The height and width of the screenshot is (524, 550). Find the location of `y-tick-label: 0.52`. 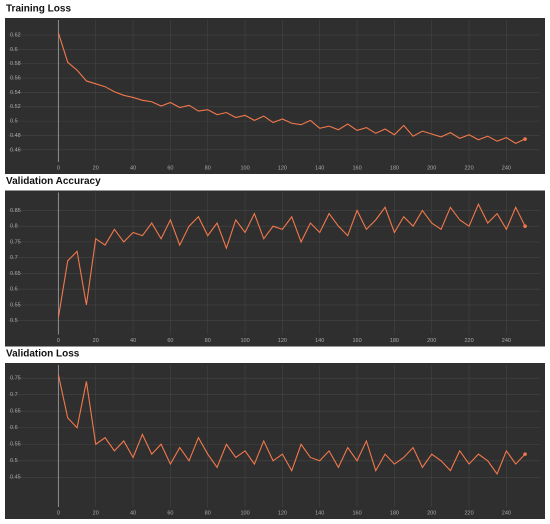

y-tick-label: 0.52 is located at coordinates (15, 107).